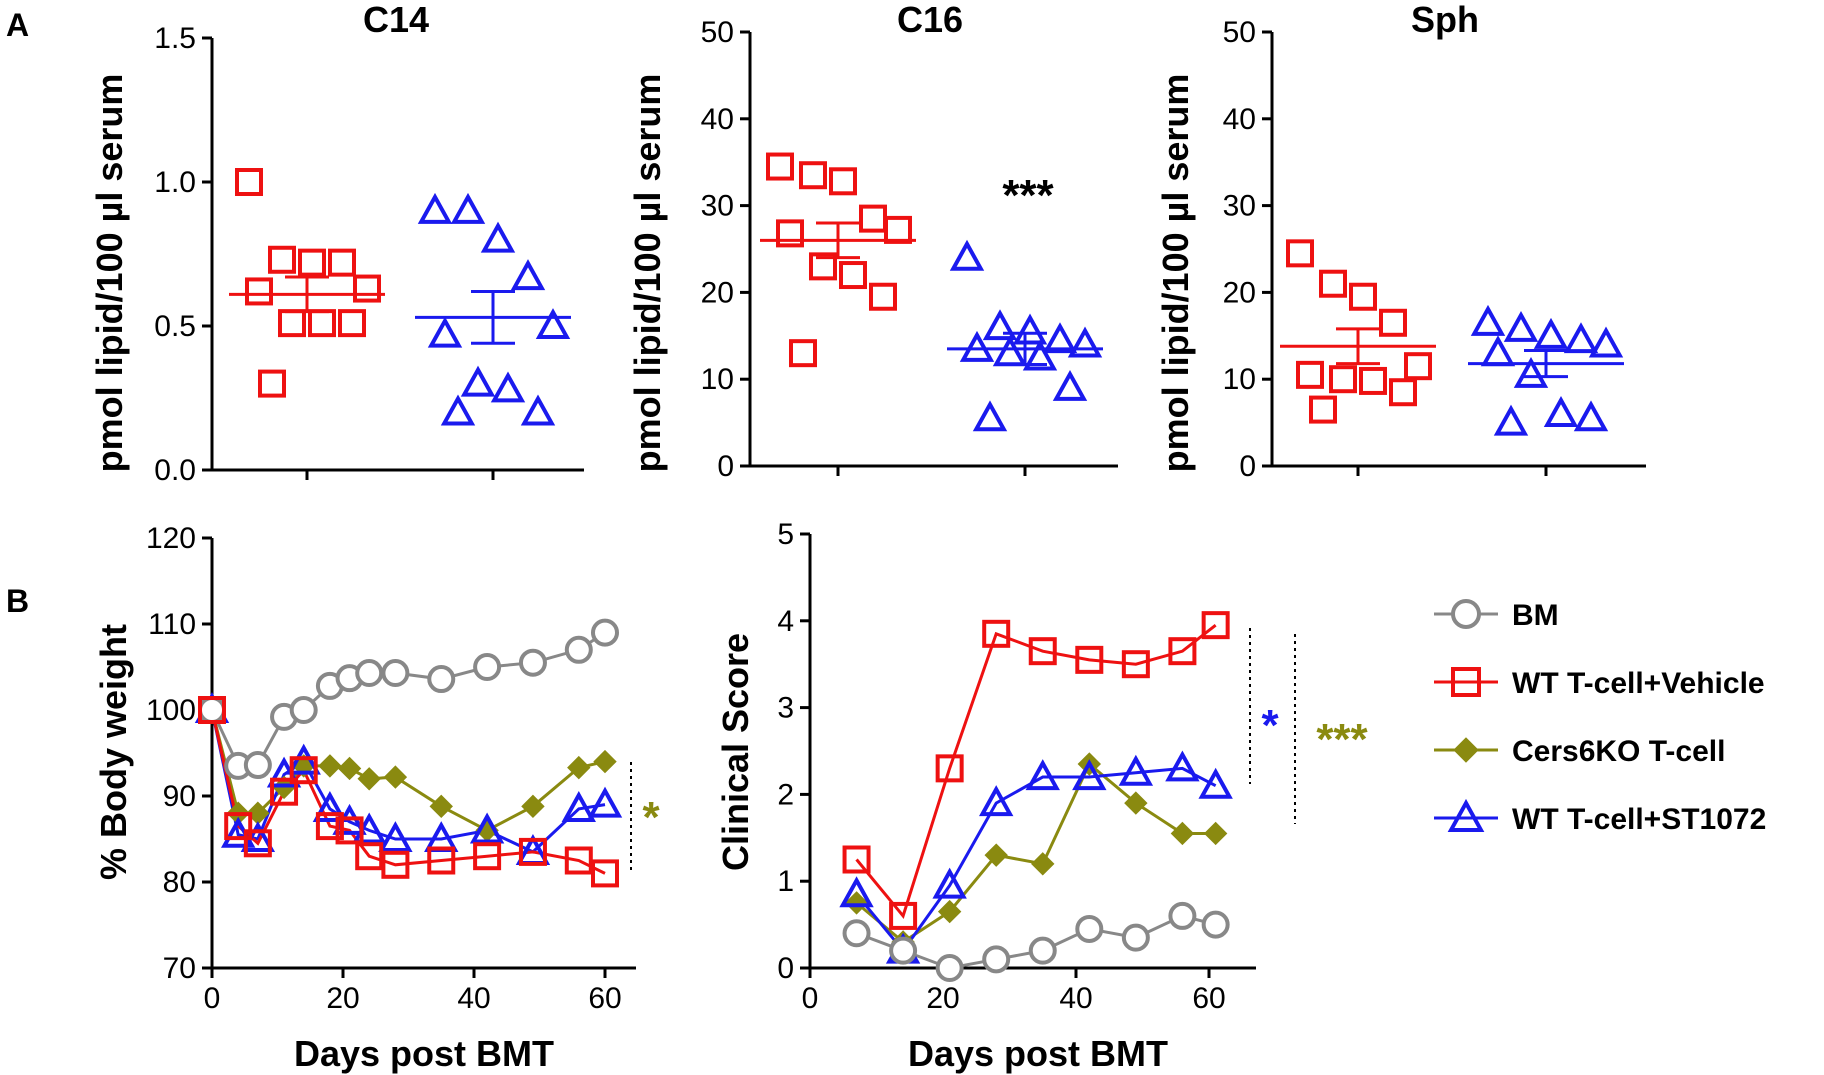 The image size is (1824, 1075). I want to click on x-tick-label: 0, so click(212, 998).